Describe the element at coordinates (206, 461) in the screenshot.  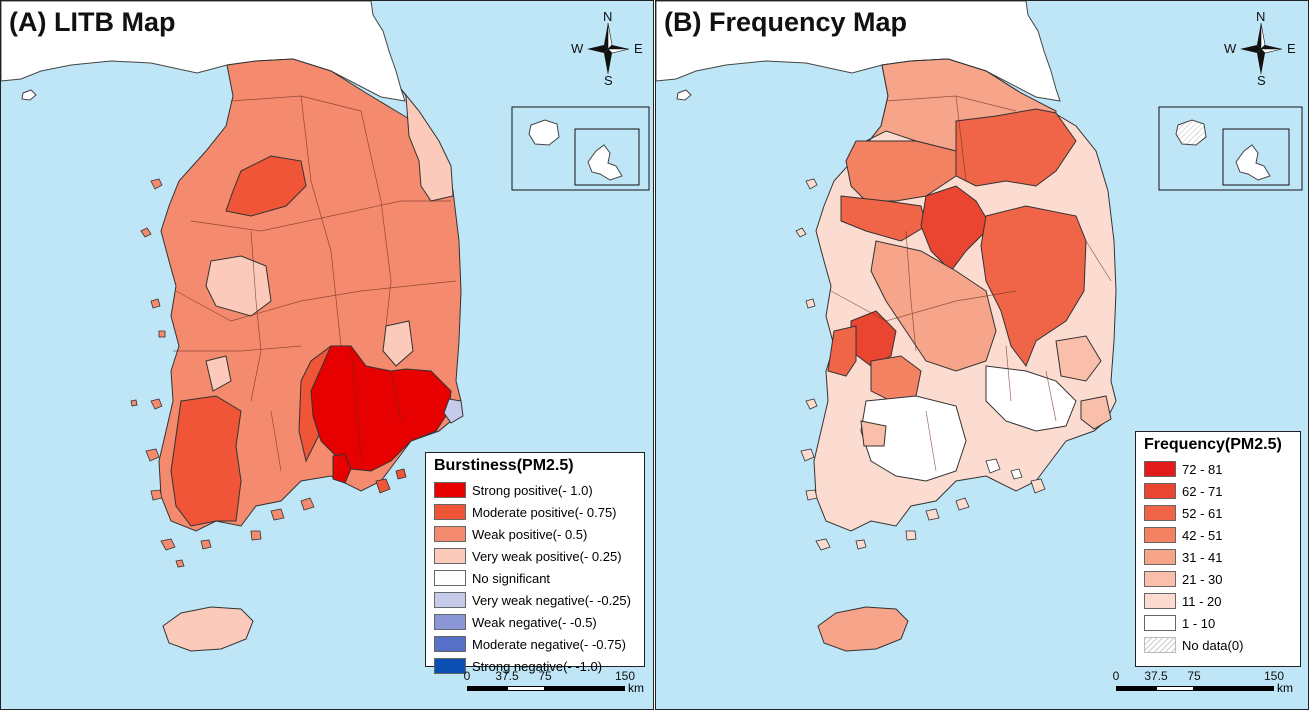
I see `region-mp-sw` at that location.